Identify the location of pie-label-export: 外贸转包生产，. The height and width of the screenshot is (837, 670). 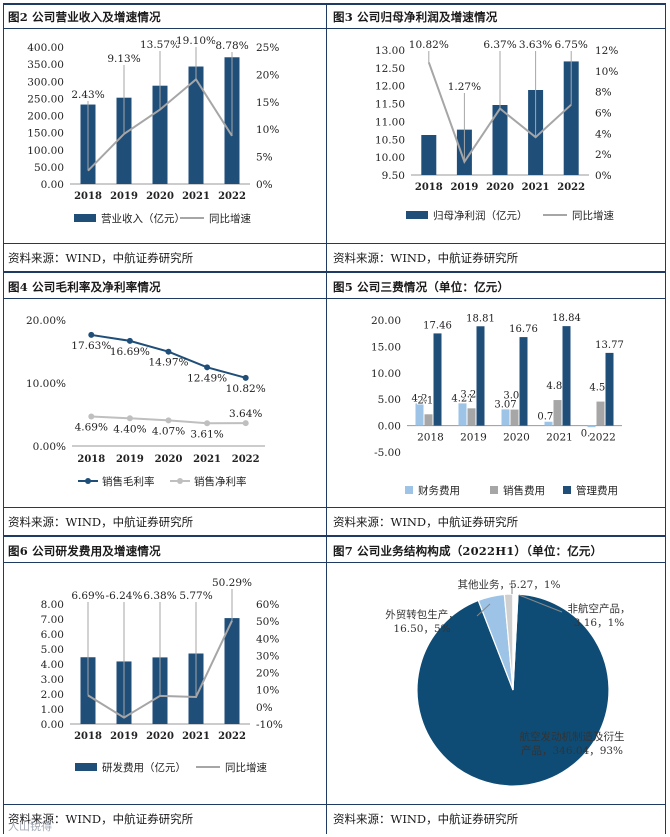
(422, 614).